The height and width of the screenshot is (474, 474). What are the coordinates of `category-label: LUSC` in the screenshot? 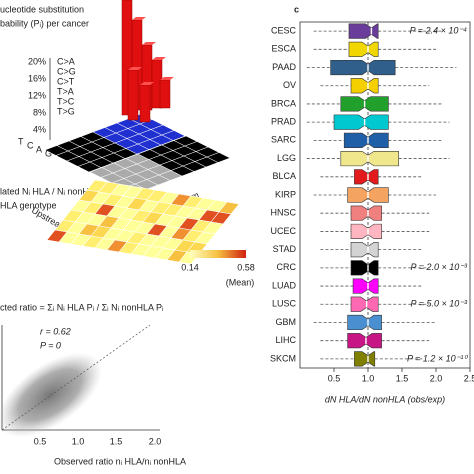 It's located at (284, 304).